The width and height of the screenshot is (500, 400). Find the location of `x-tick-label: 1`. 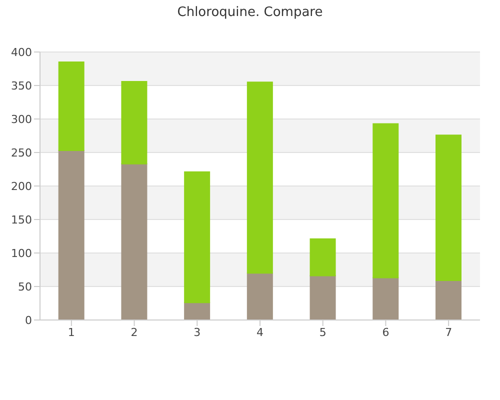

x-tick-label: 1 is located at coordinates (71, 332).